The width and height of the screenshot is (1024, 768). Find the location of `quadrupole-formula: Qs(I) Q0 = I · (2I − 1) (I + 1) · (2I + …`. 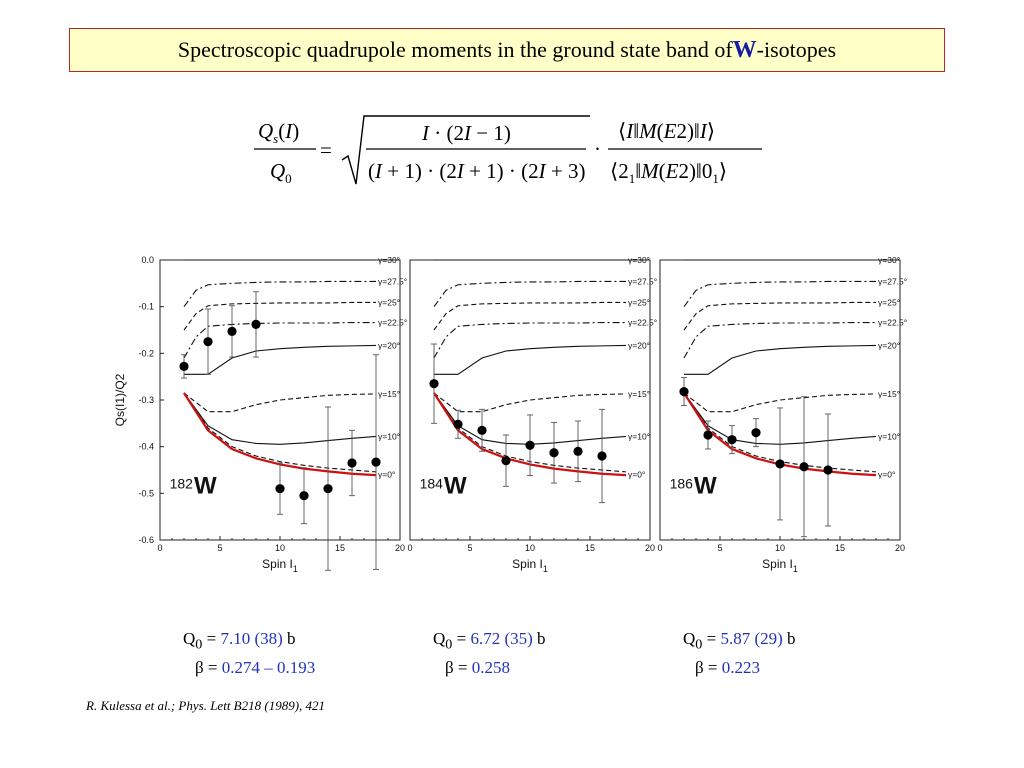

quadrupole-formula: Qs(I) Q0 = I · (2I − 1) (I + 1) · (2I + … is located at coordinates (510, 152).